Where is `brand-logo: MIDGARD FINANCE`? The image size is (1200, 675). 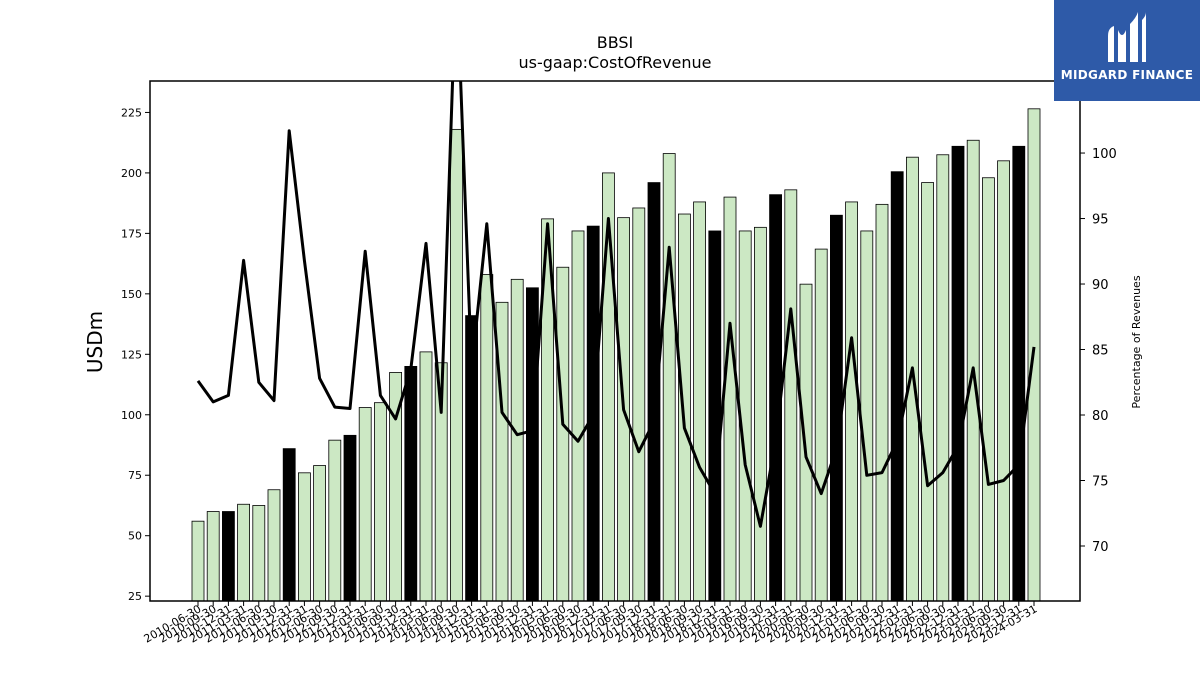 brand-logo: MIDGARD FINANCE is located at coordinates (1127, 50).